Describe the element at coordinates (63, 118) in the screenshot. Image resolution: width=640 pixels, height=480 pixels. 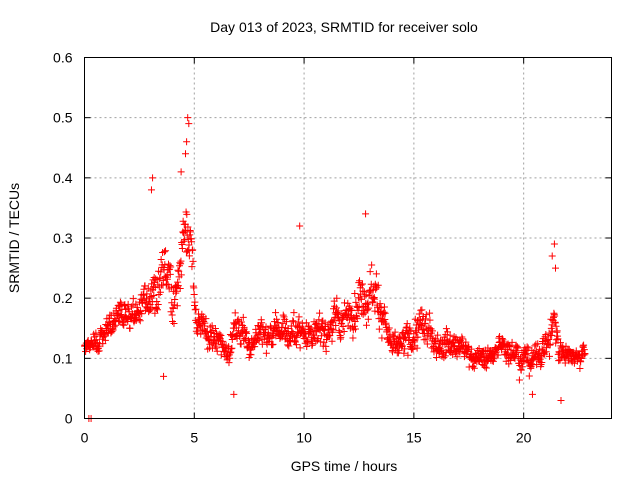
I see `y-tick-label: 0.5` at that location.